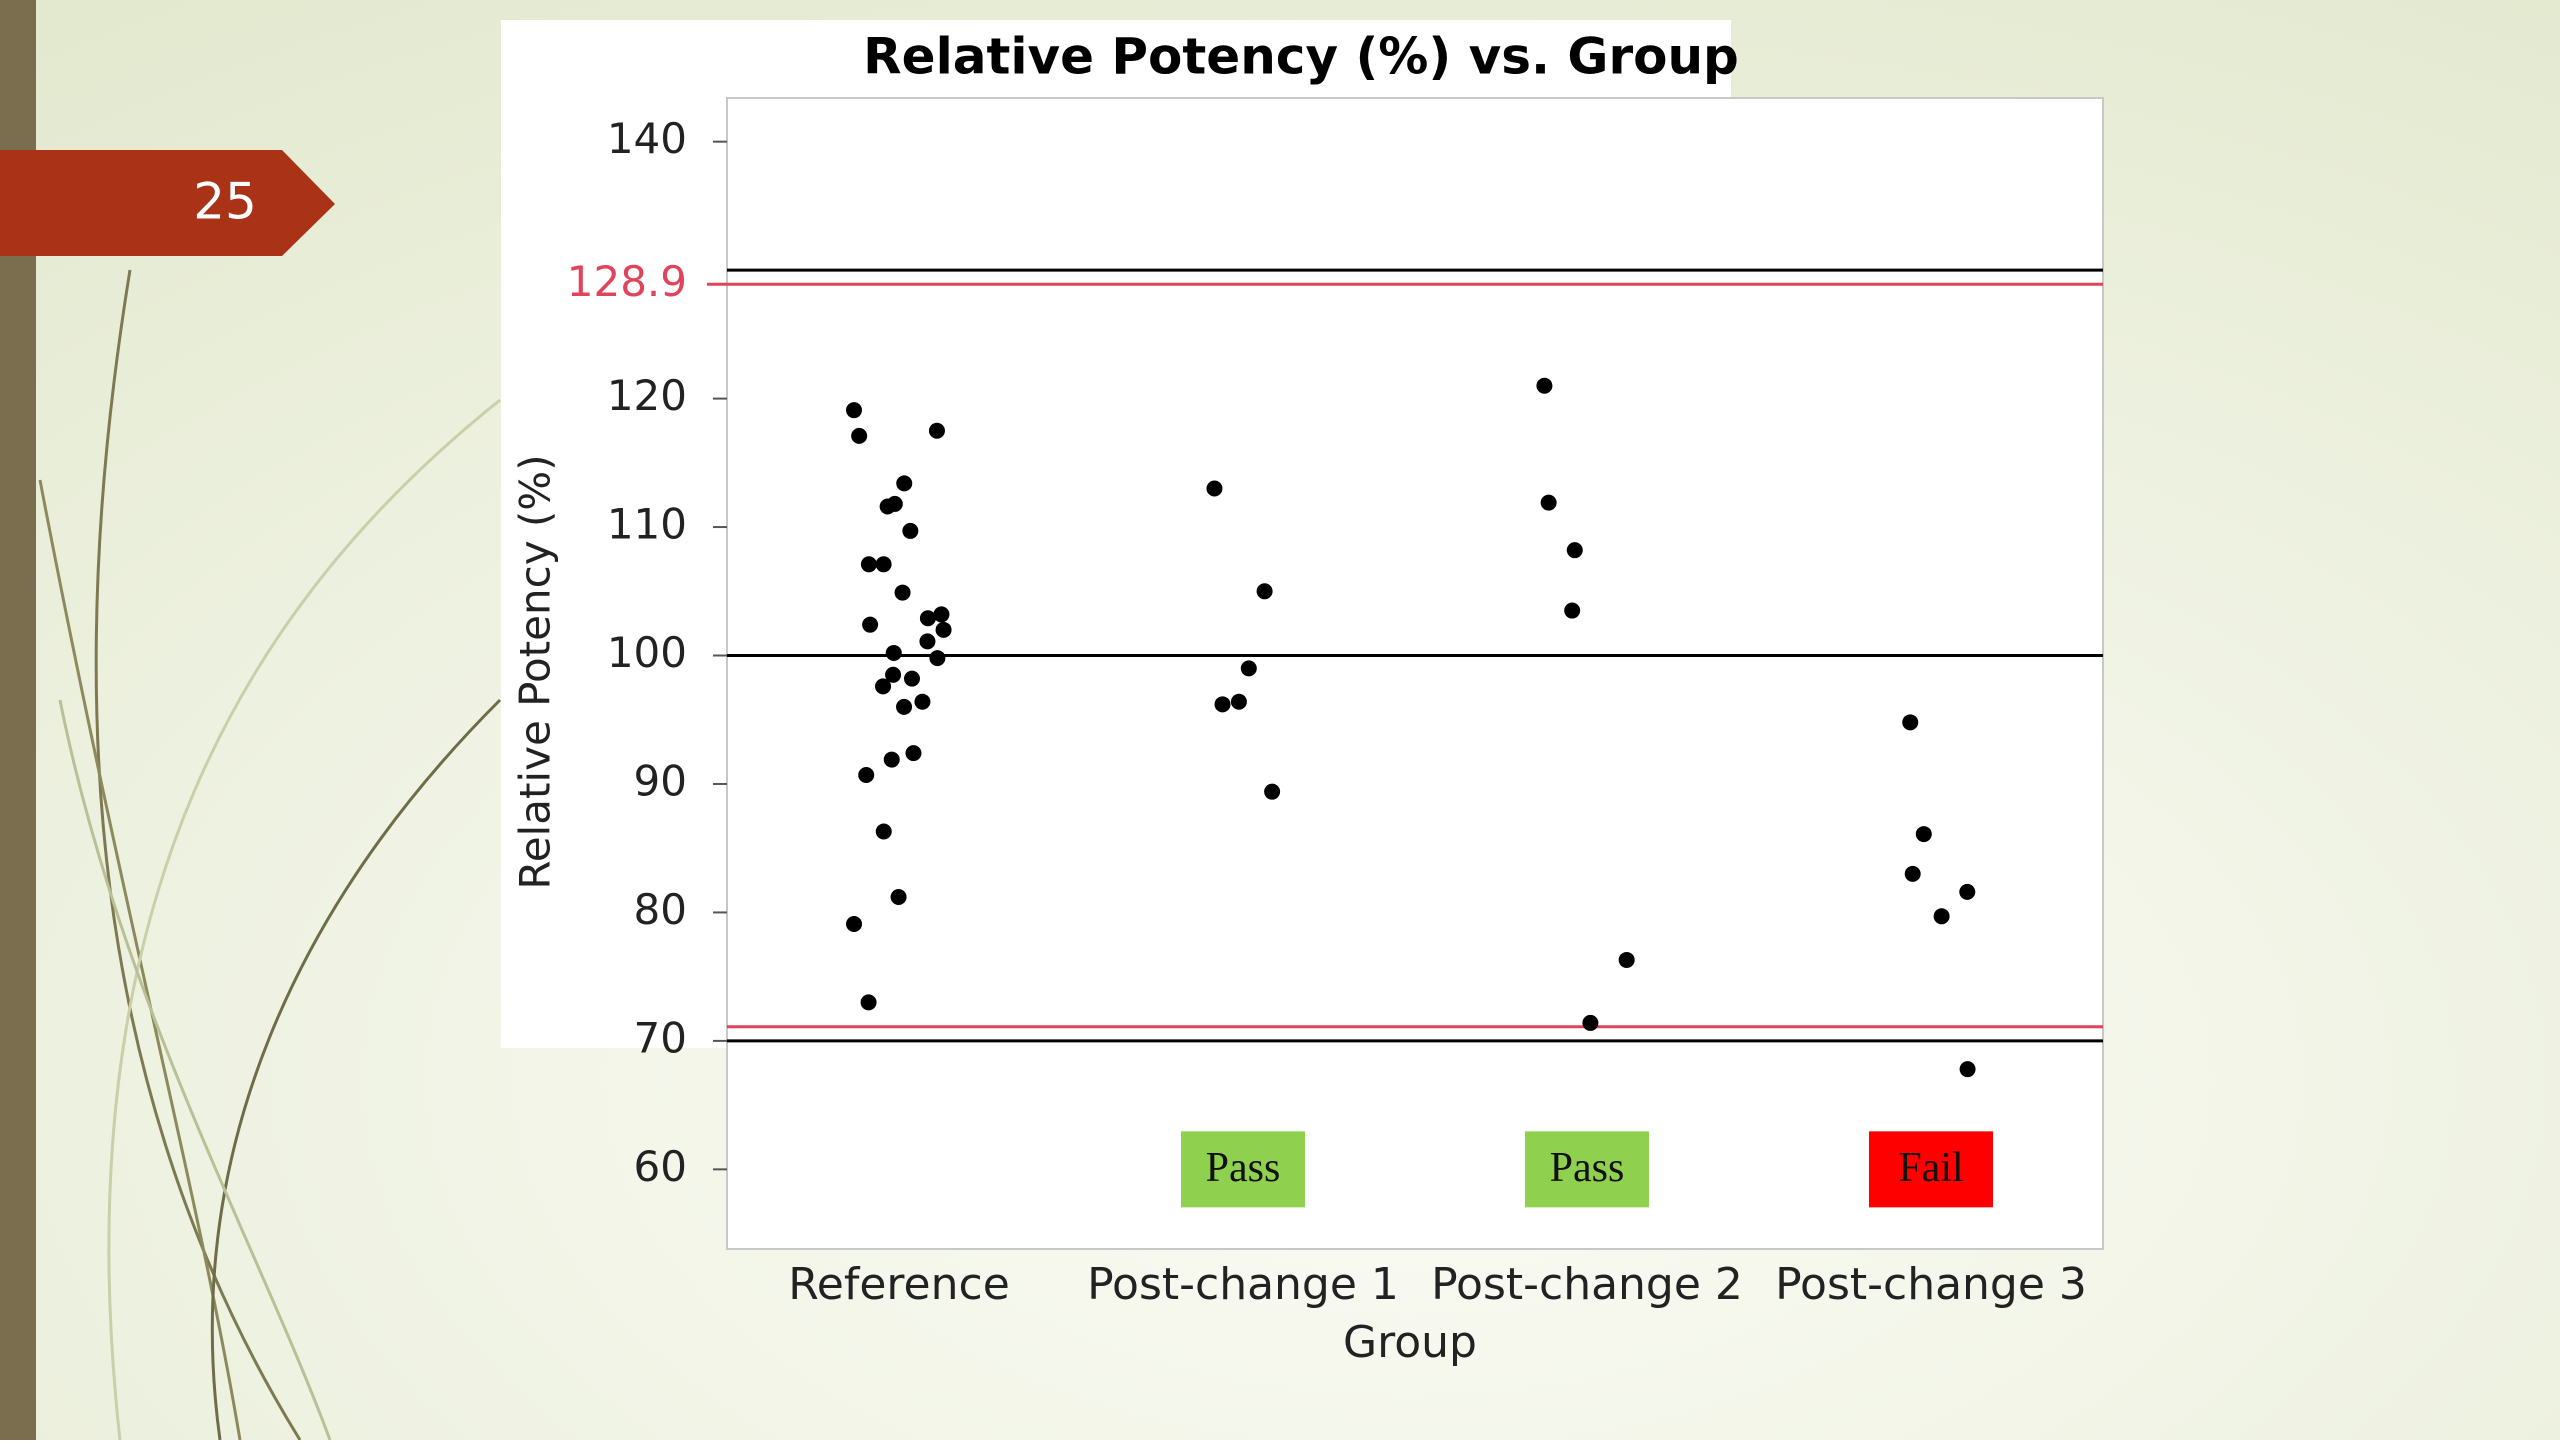 The height and width of the screenshot is (1444, 2560). I want to click on slide-number-banner, so click(167, 203).